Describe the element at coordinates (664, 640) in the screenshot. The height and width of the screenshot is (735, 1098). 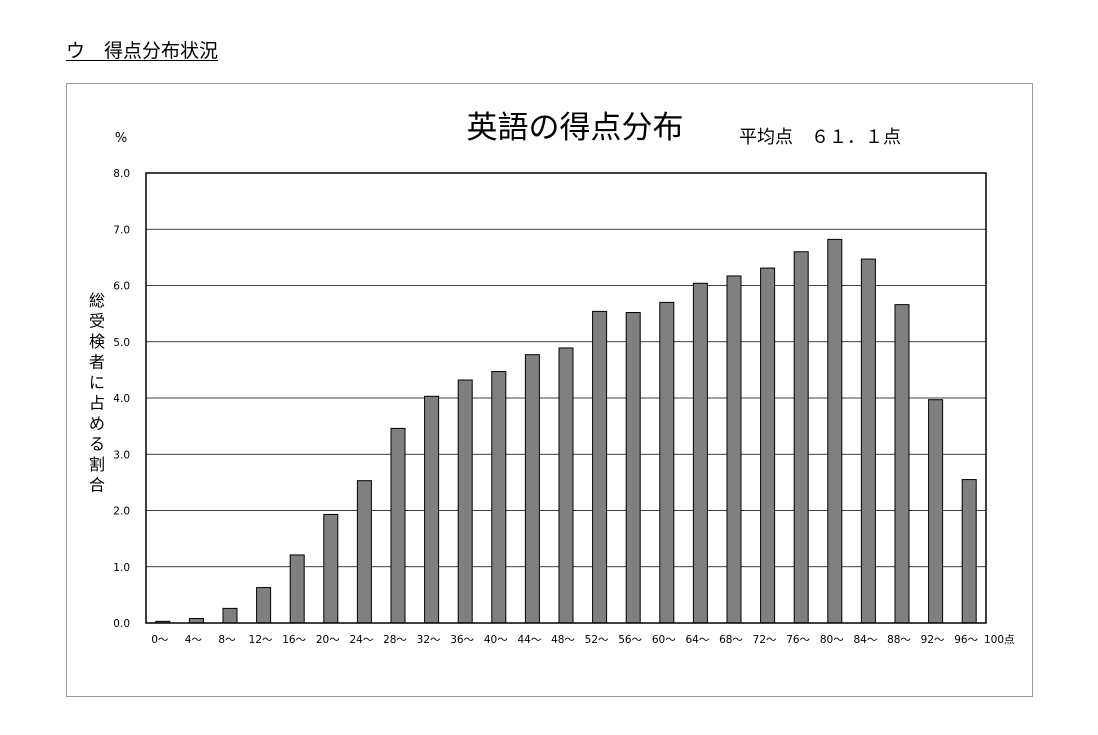
I see `x-tick-label: 60〜` at that location.